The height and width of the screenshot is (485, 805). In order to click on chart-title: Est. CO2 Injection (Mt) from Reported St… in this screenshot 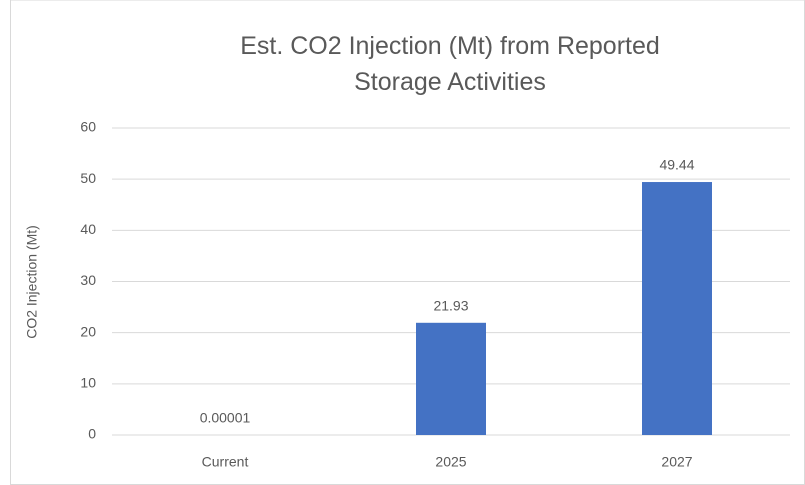, I will do `click(450, 64)`.